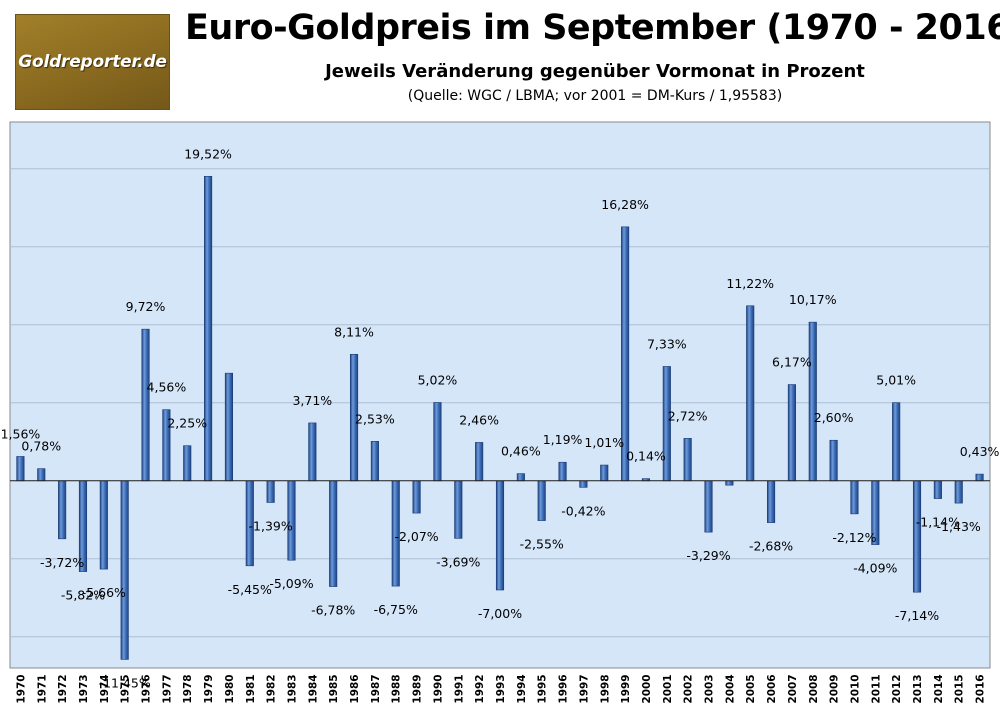 The image size is (1000, 710). Describe the element at coordinates (875, 568) in the screenshot. I see `data-label-2011: -4,09%` at that location.